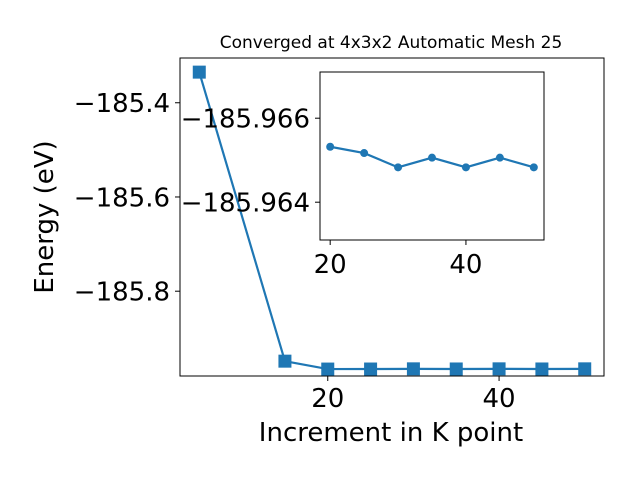 This screenshot has width=640, height=480. What do you see at coordinates (499, 399) in the screenshot?
I see `main-x-tick-label: 40` at bounding box center [499, 399].